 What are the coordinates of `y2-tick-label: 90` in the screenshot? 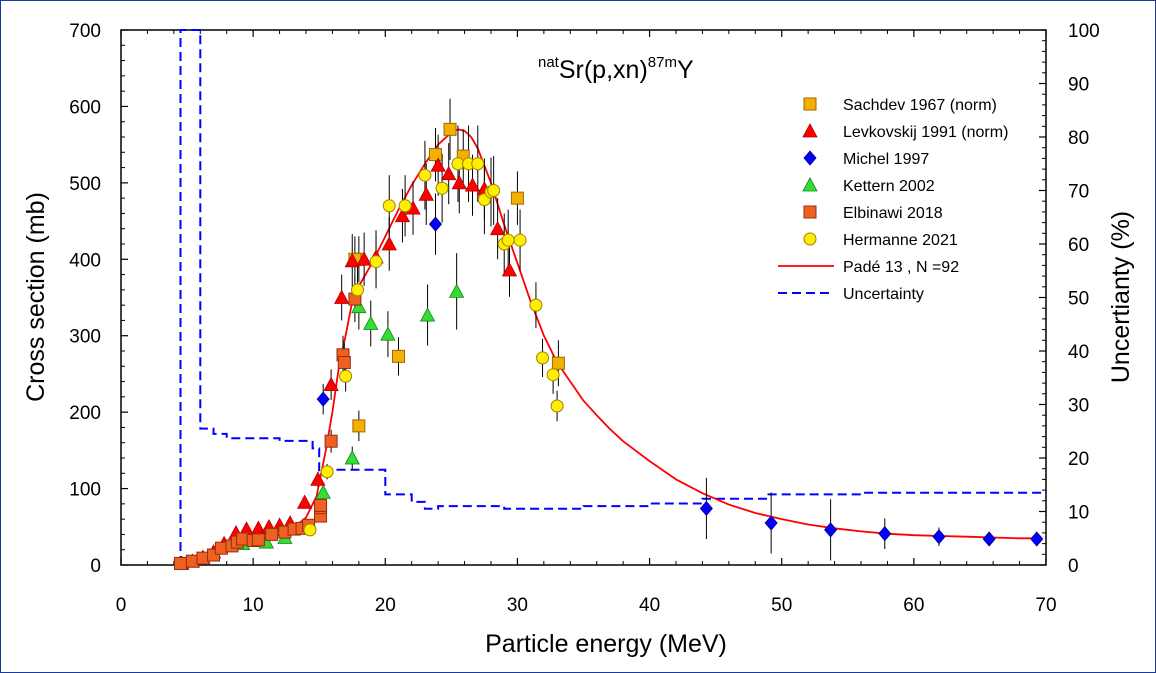 It's located at (1078, 85).